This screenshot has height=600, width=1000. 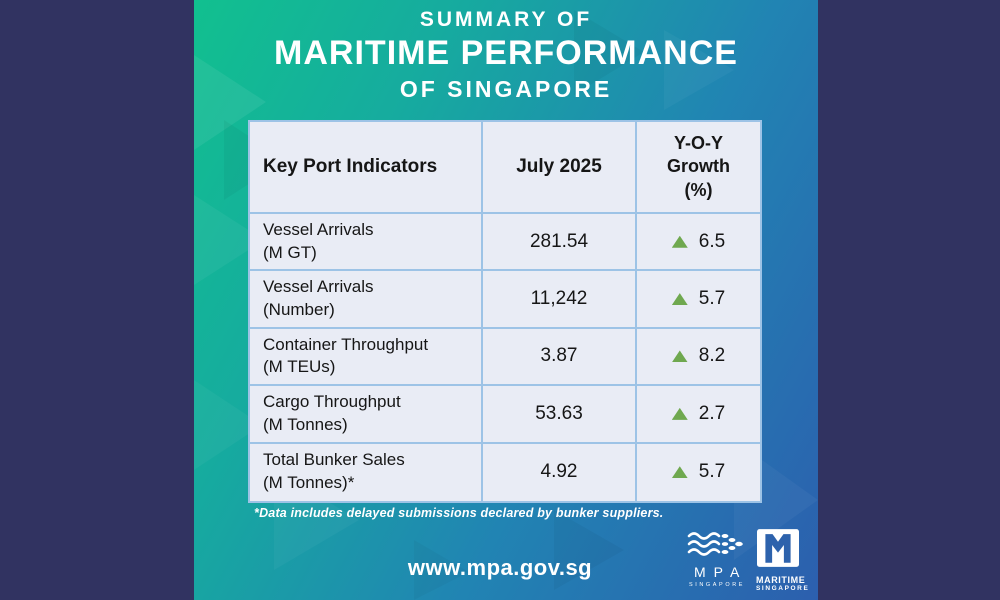 I want to click on table-row-indicator: Total Bunker Sales (M Tonnes)*, so click(x=366, y=472).